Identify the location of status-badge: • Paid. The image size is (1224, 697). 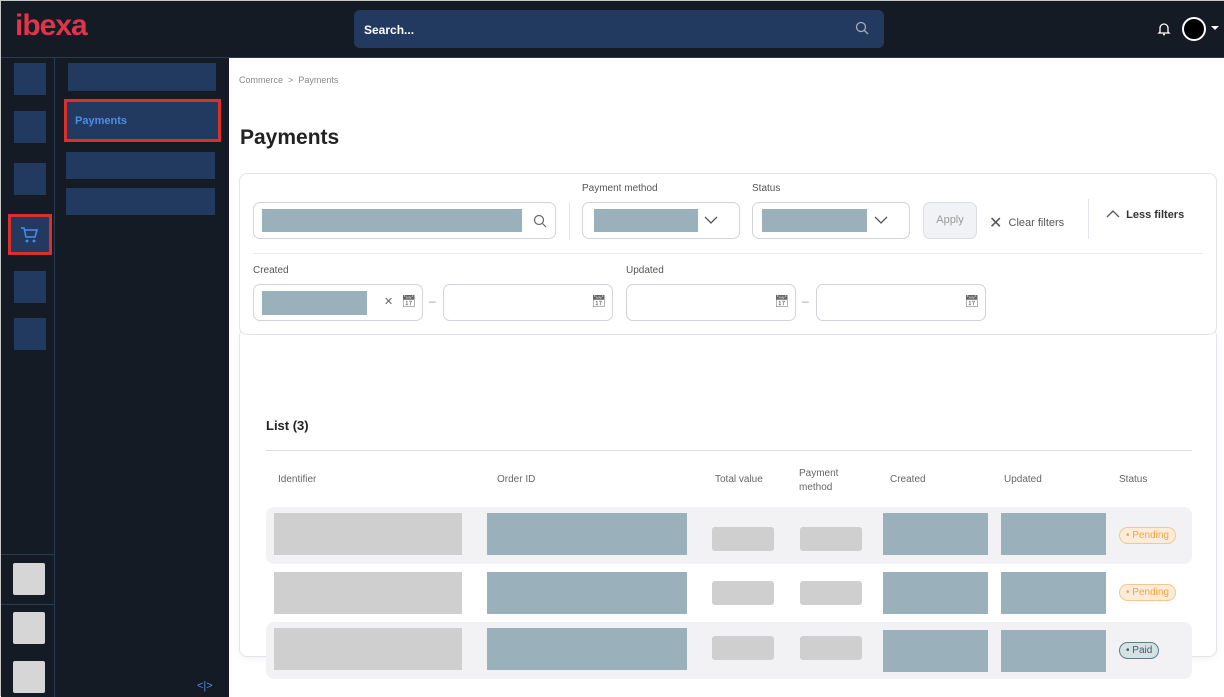
(1139, 650).